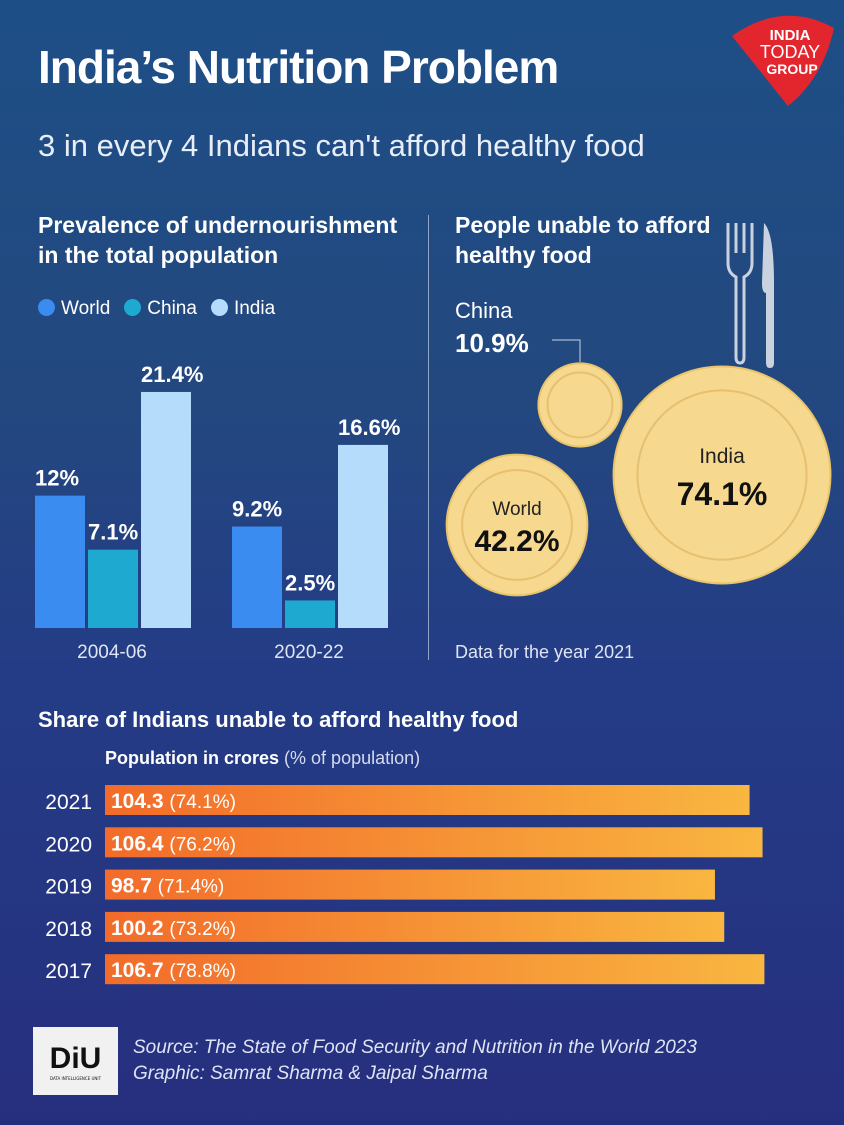  Describe the element at coordinates (57, 478) in the screenshot. I see `bar-label: 12%` at that location.